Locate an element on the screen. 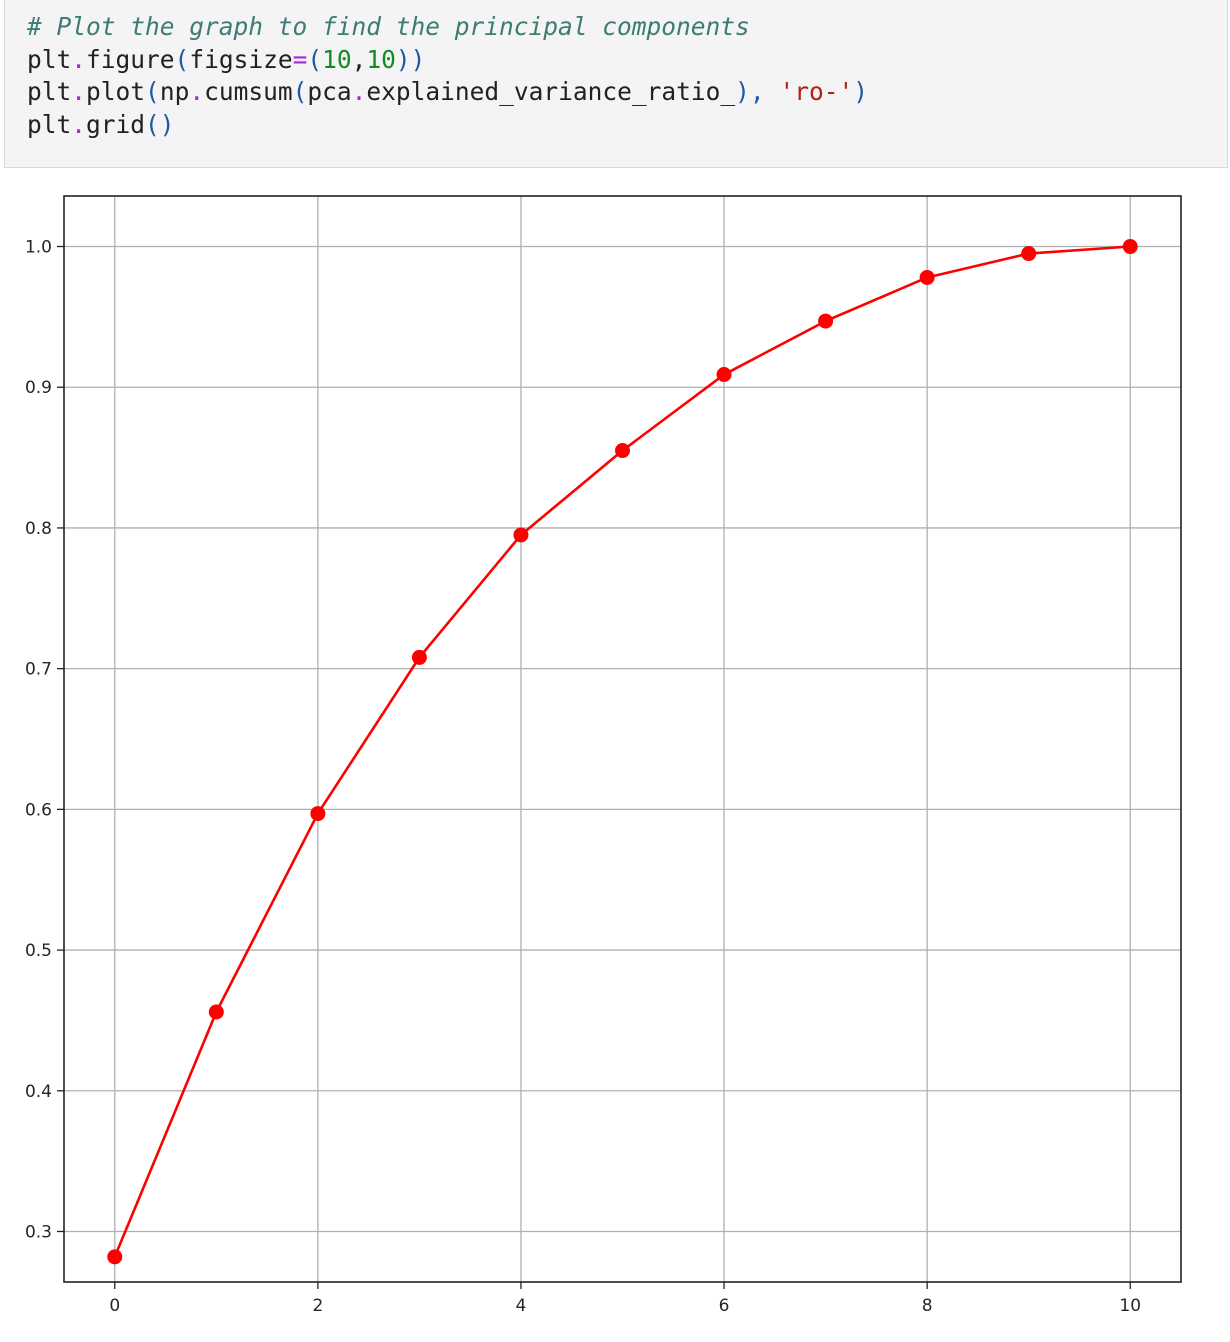 This screenshot has height=1342, width=1230. x-tick-label: 4 is located at coordinates (521, 1306).